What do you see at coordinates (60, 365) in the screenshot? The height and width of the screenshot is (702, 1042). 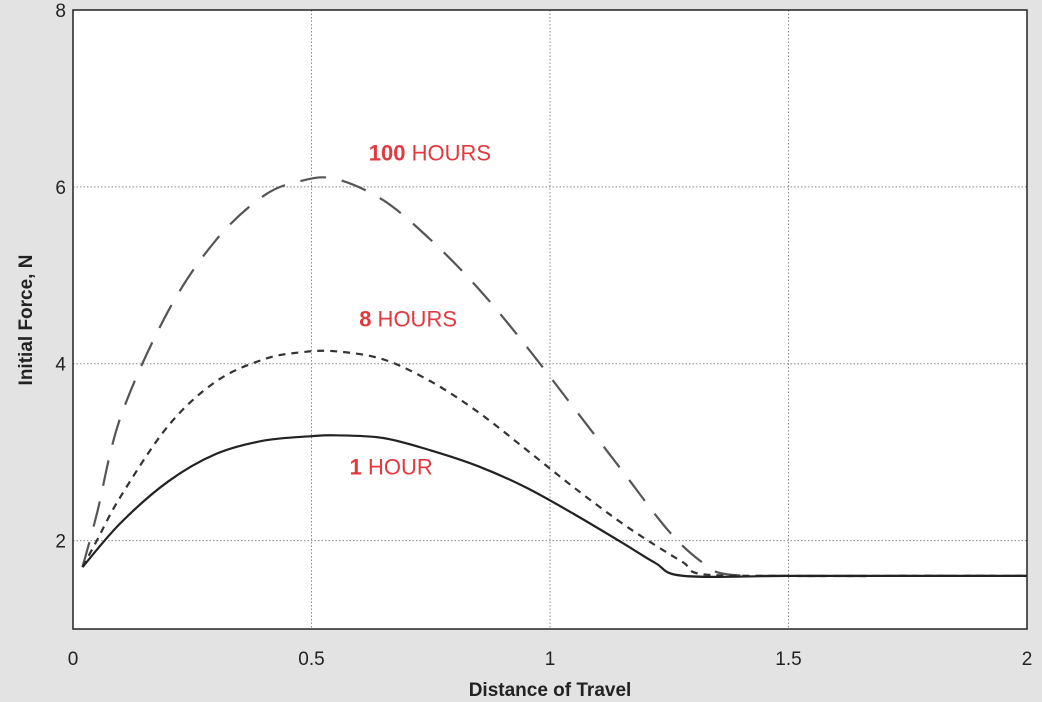 I see `y-tick-label: 4` at bounding box center [60, 365].